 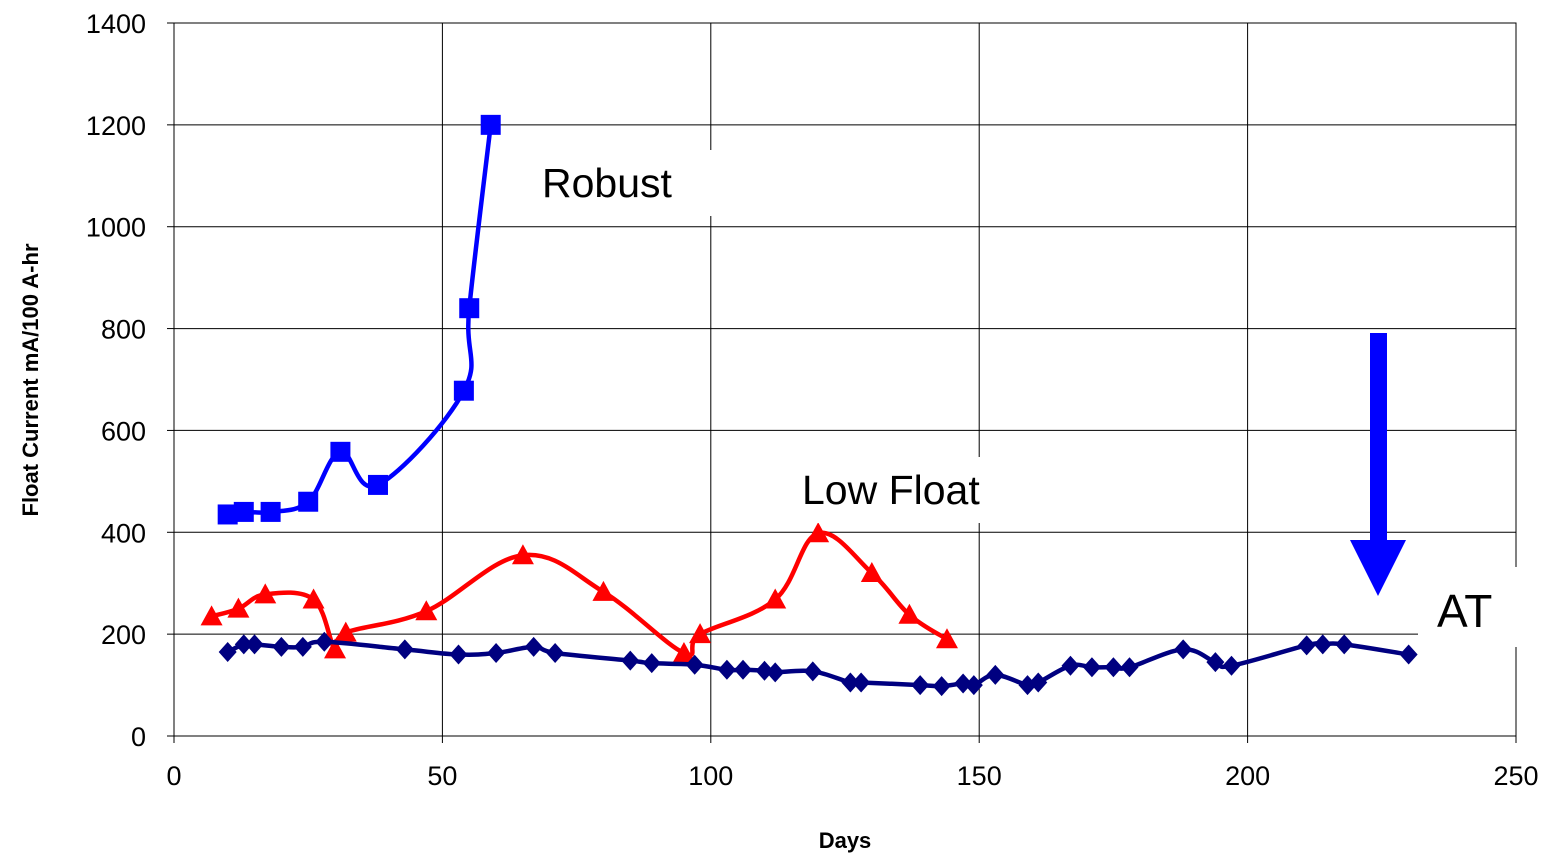 I want to click on x-tick-label: 50, so click(x=442, y=776).